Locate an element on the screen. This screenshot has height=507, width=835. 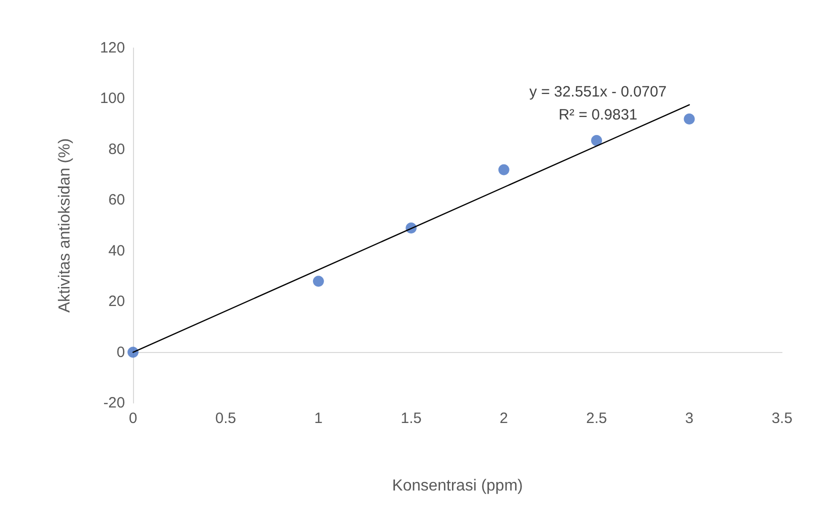
y-tick-label: 0 is located at coordinates (120, 352).